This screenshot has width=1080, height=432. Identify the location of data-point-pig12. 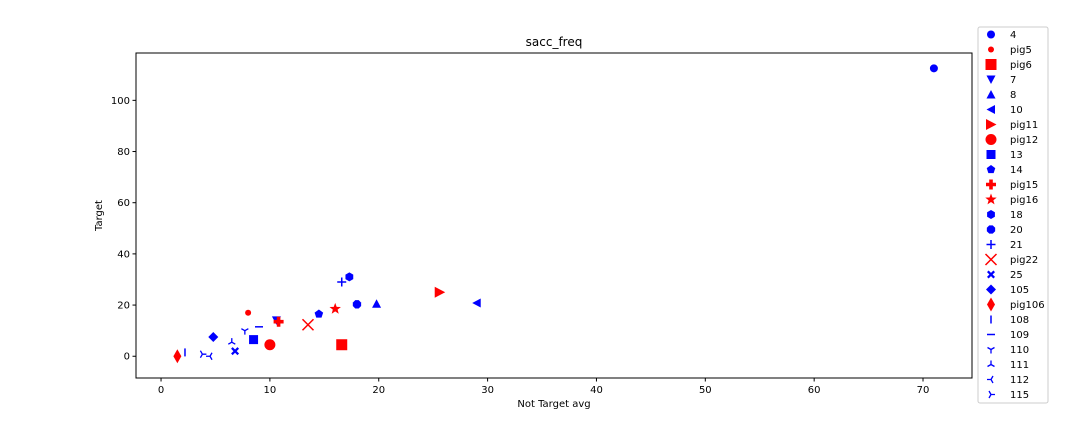
(270, 345).